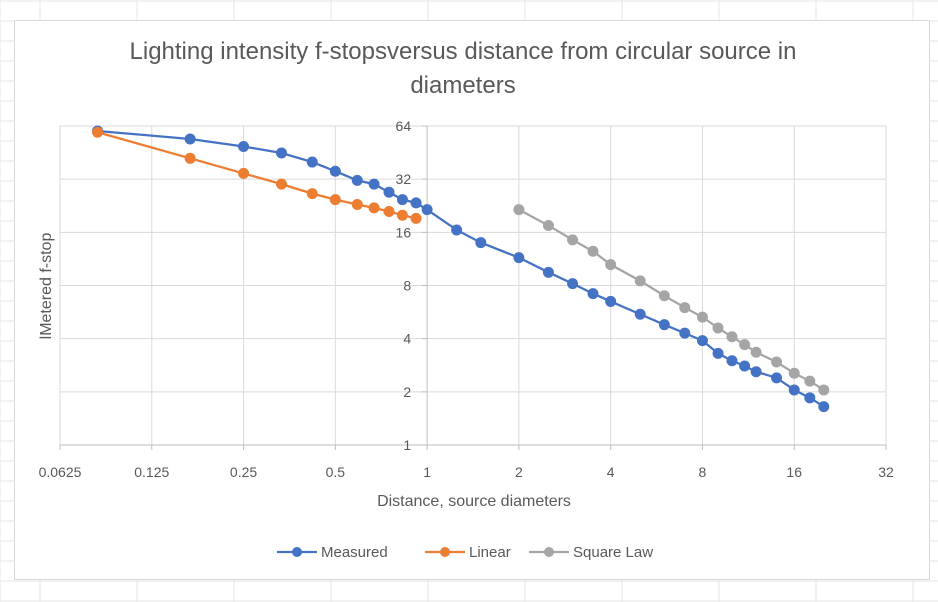 The width and height of the screenshot is (938, 602). I want to click on chart-title-line-2: diameters, so click(462, 85).